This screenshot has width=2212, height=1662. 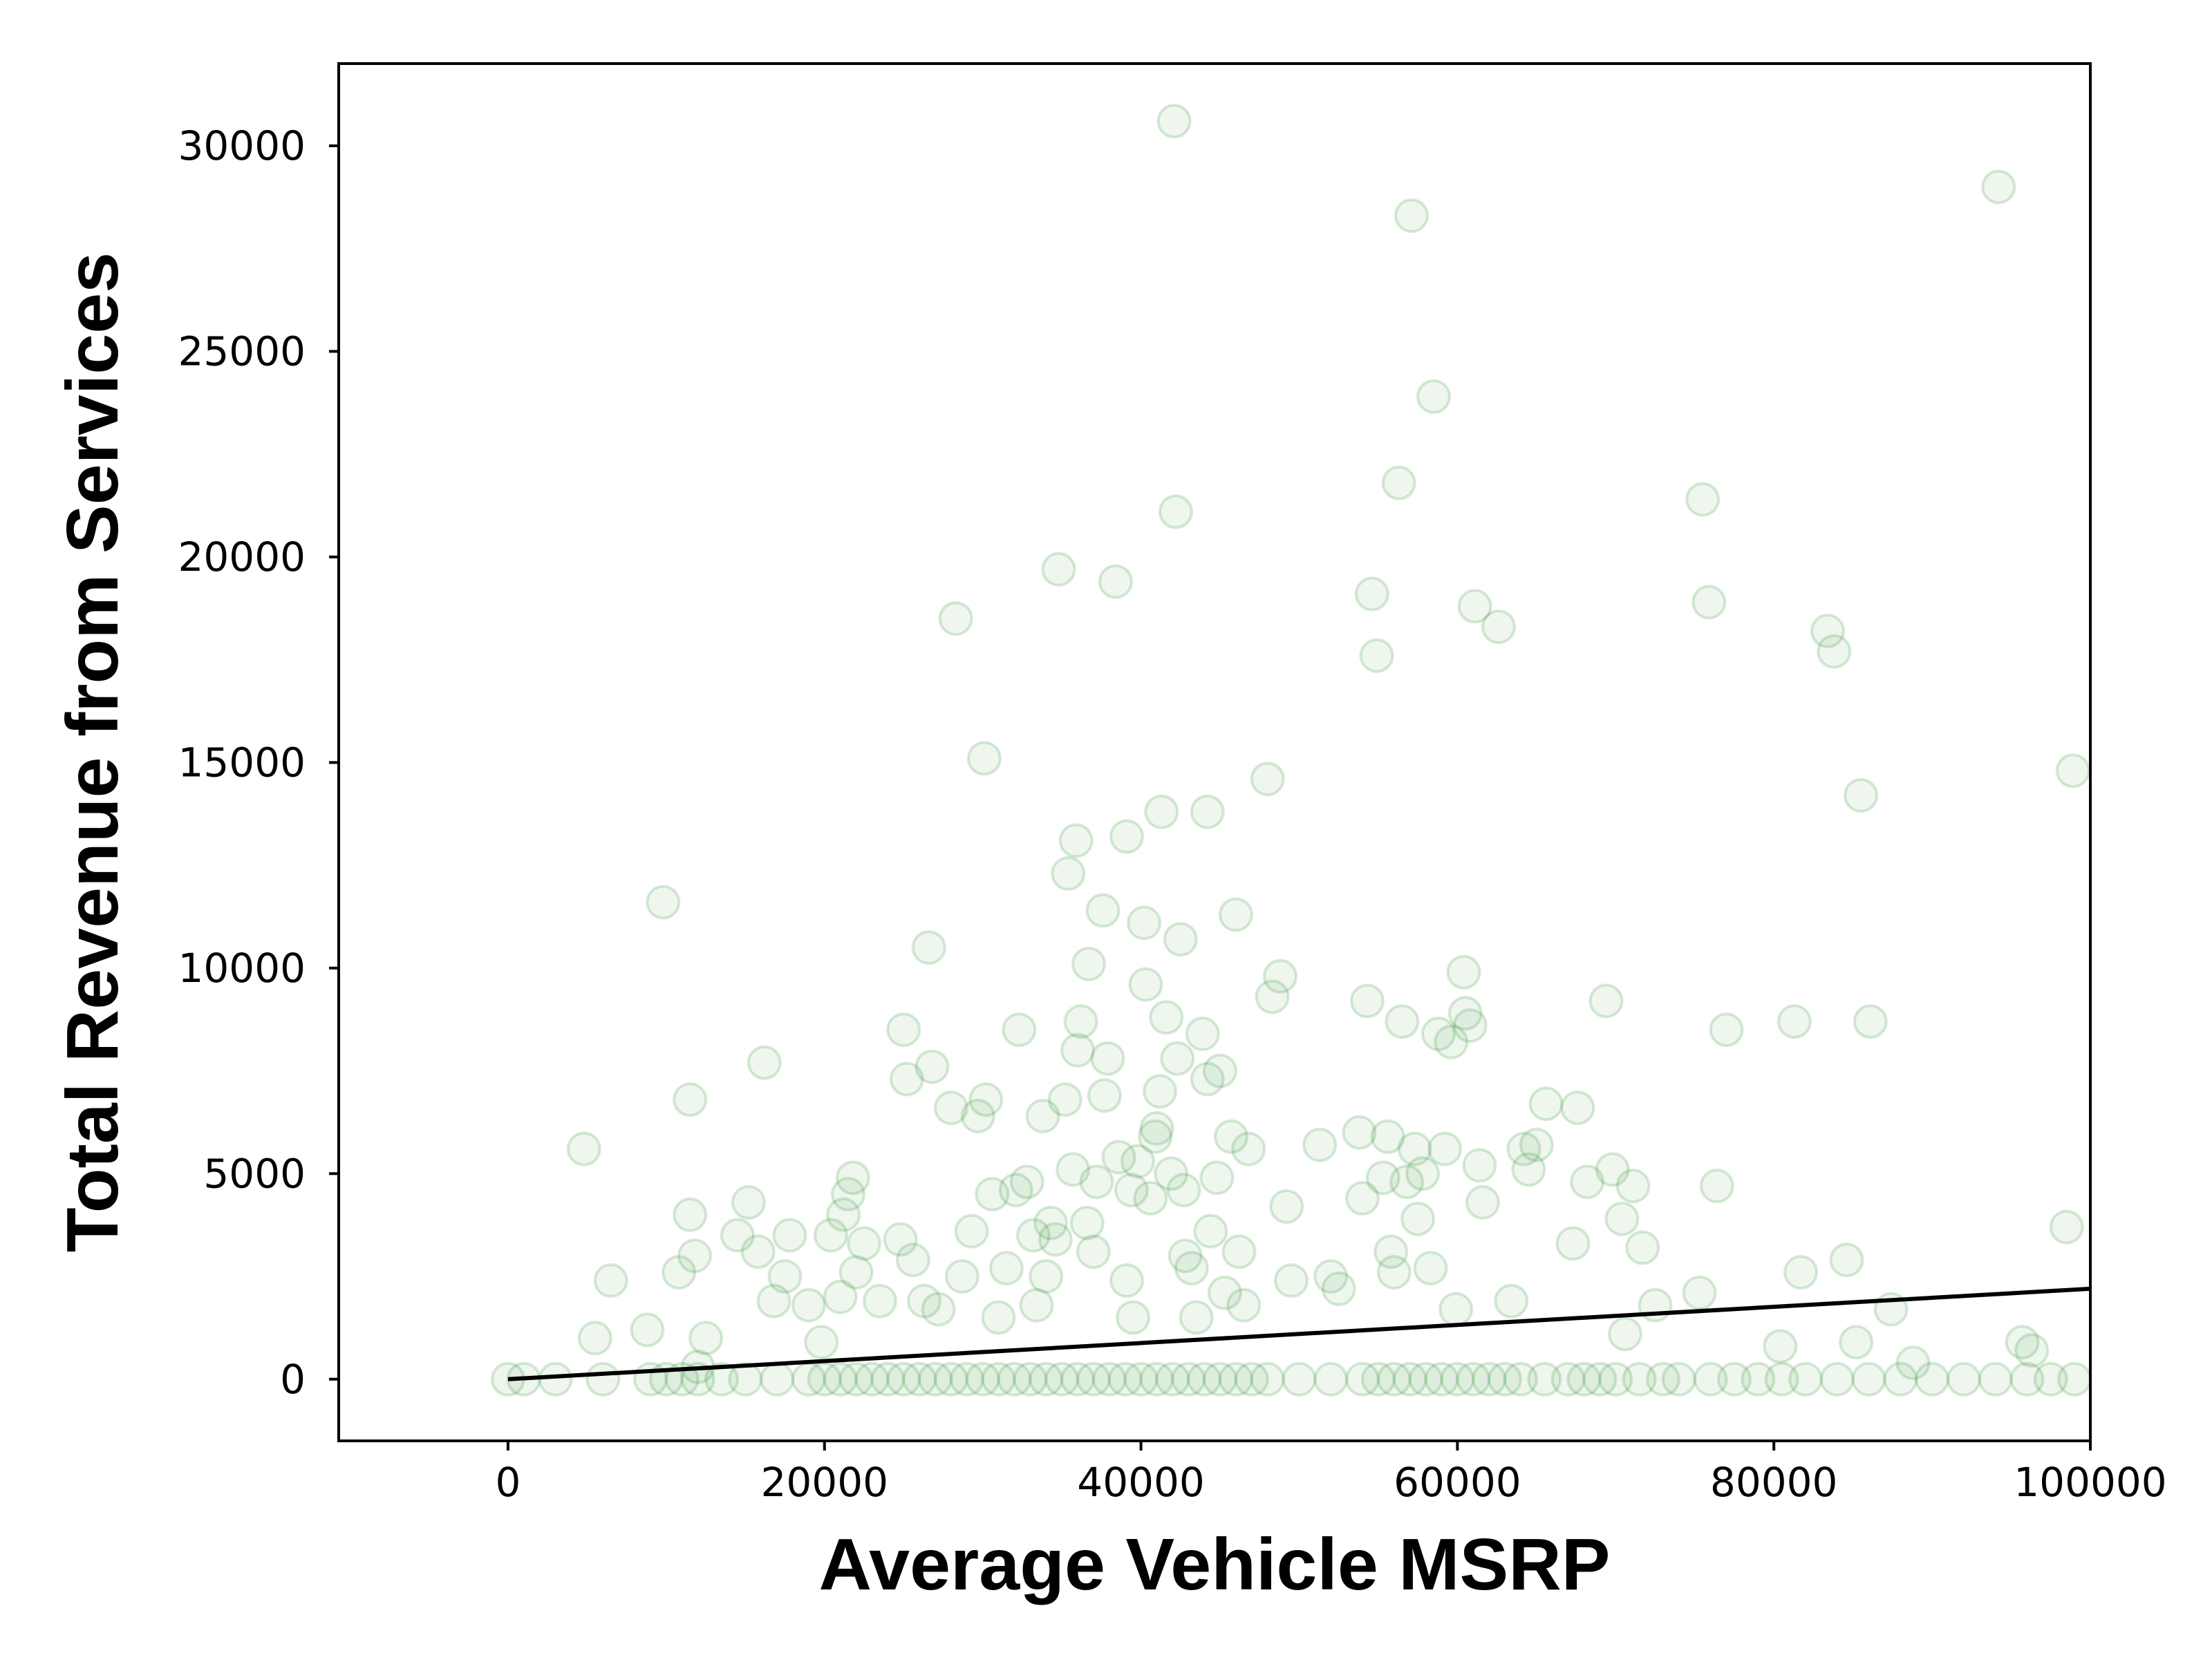 I want to click on y-tick-label: 25000, so click(x=242, y=351).